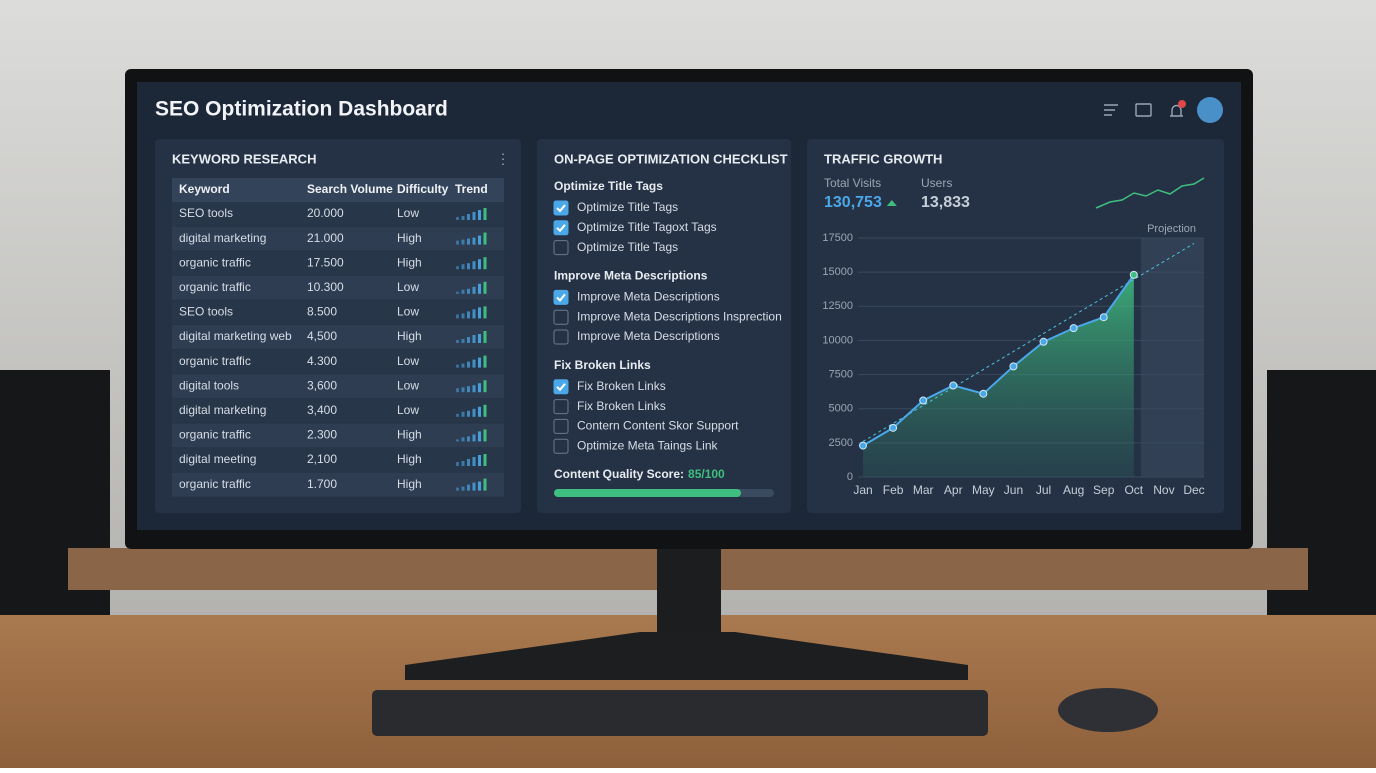 The width and height of the screenshot is (1376, 773). I want to click on table-cell: 2,100, so click(322, 459).